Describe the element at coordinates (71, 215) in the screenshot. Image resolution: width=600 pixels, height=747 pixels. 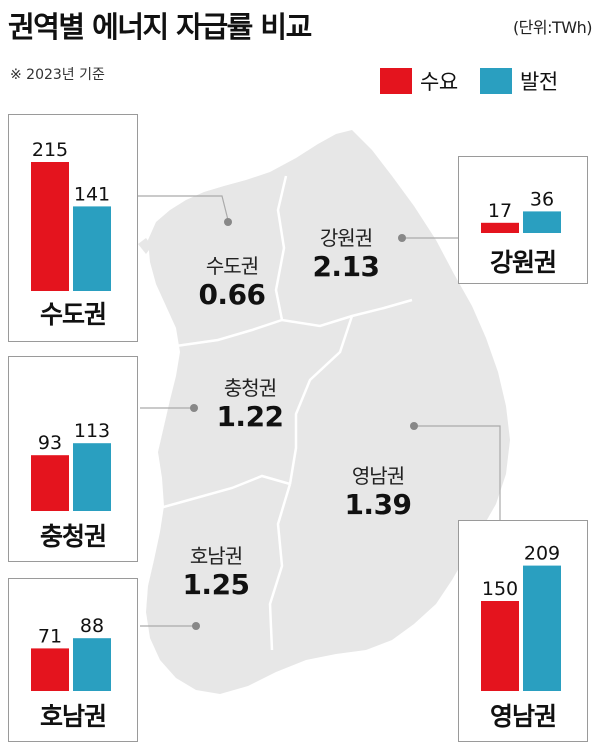
I see `region-chart-sudo: 215 141` at that location.